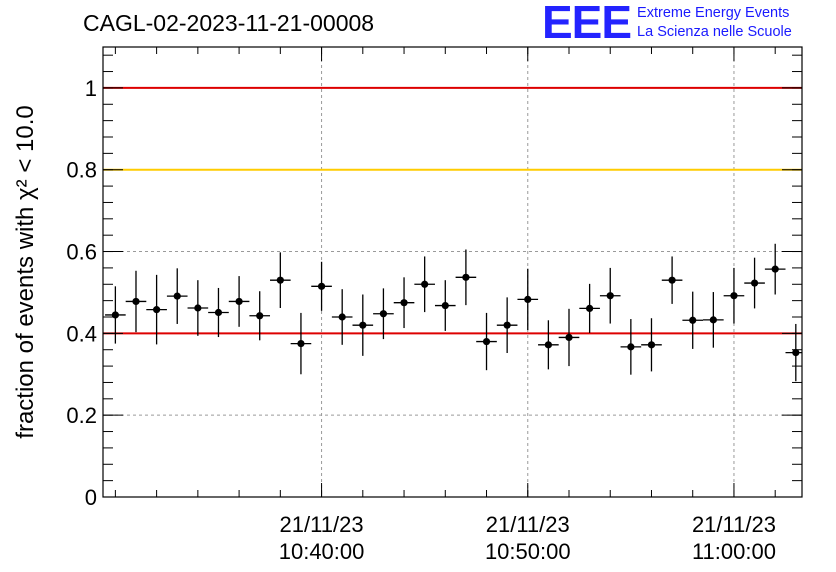  I want to click on y-axis-label: fraction of events with χ² < 10.0, so click(25, 271).